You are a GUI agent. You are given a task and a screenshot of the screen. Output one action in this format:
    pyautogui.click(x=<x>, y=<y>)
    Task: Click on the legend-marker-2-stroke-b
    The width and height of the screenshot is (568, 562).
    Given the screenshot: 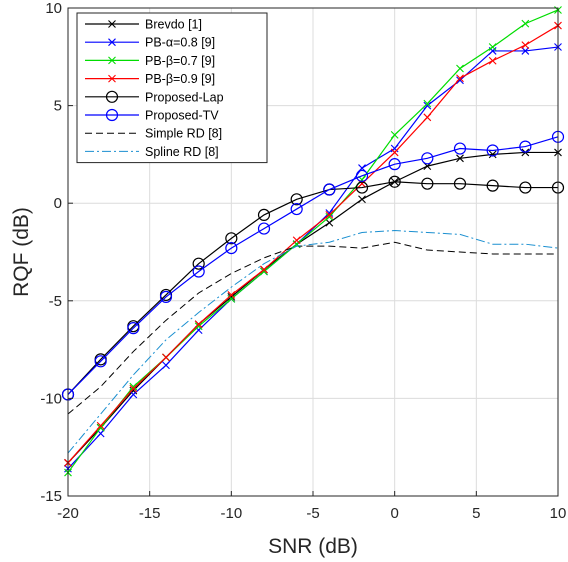 What is the action you would take?
    pyautogui.click(x=112, y=60)
    